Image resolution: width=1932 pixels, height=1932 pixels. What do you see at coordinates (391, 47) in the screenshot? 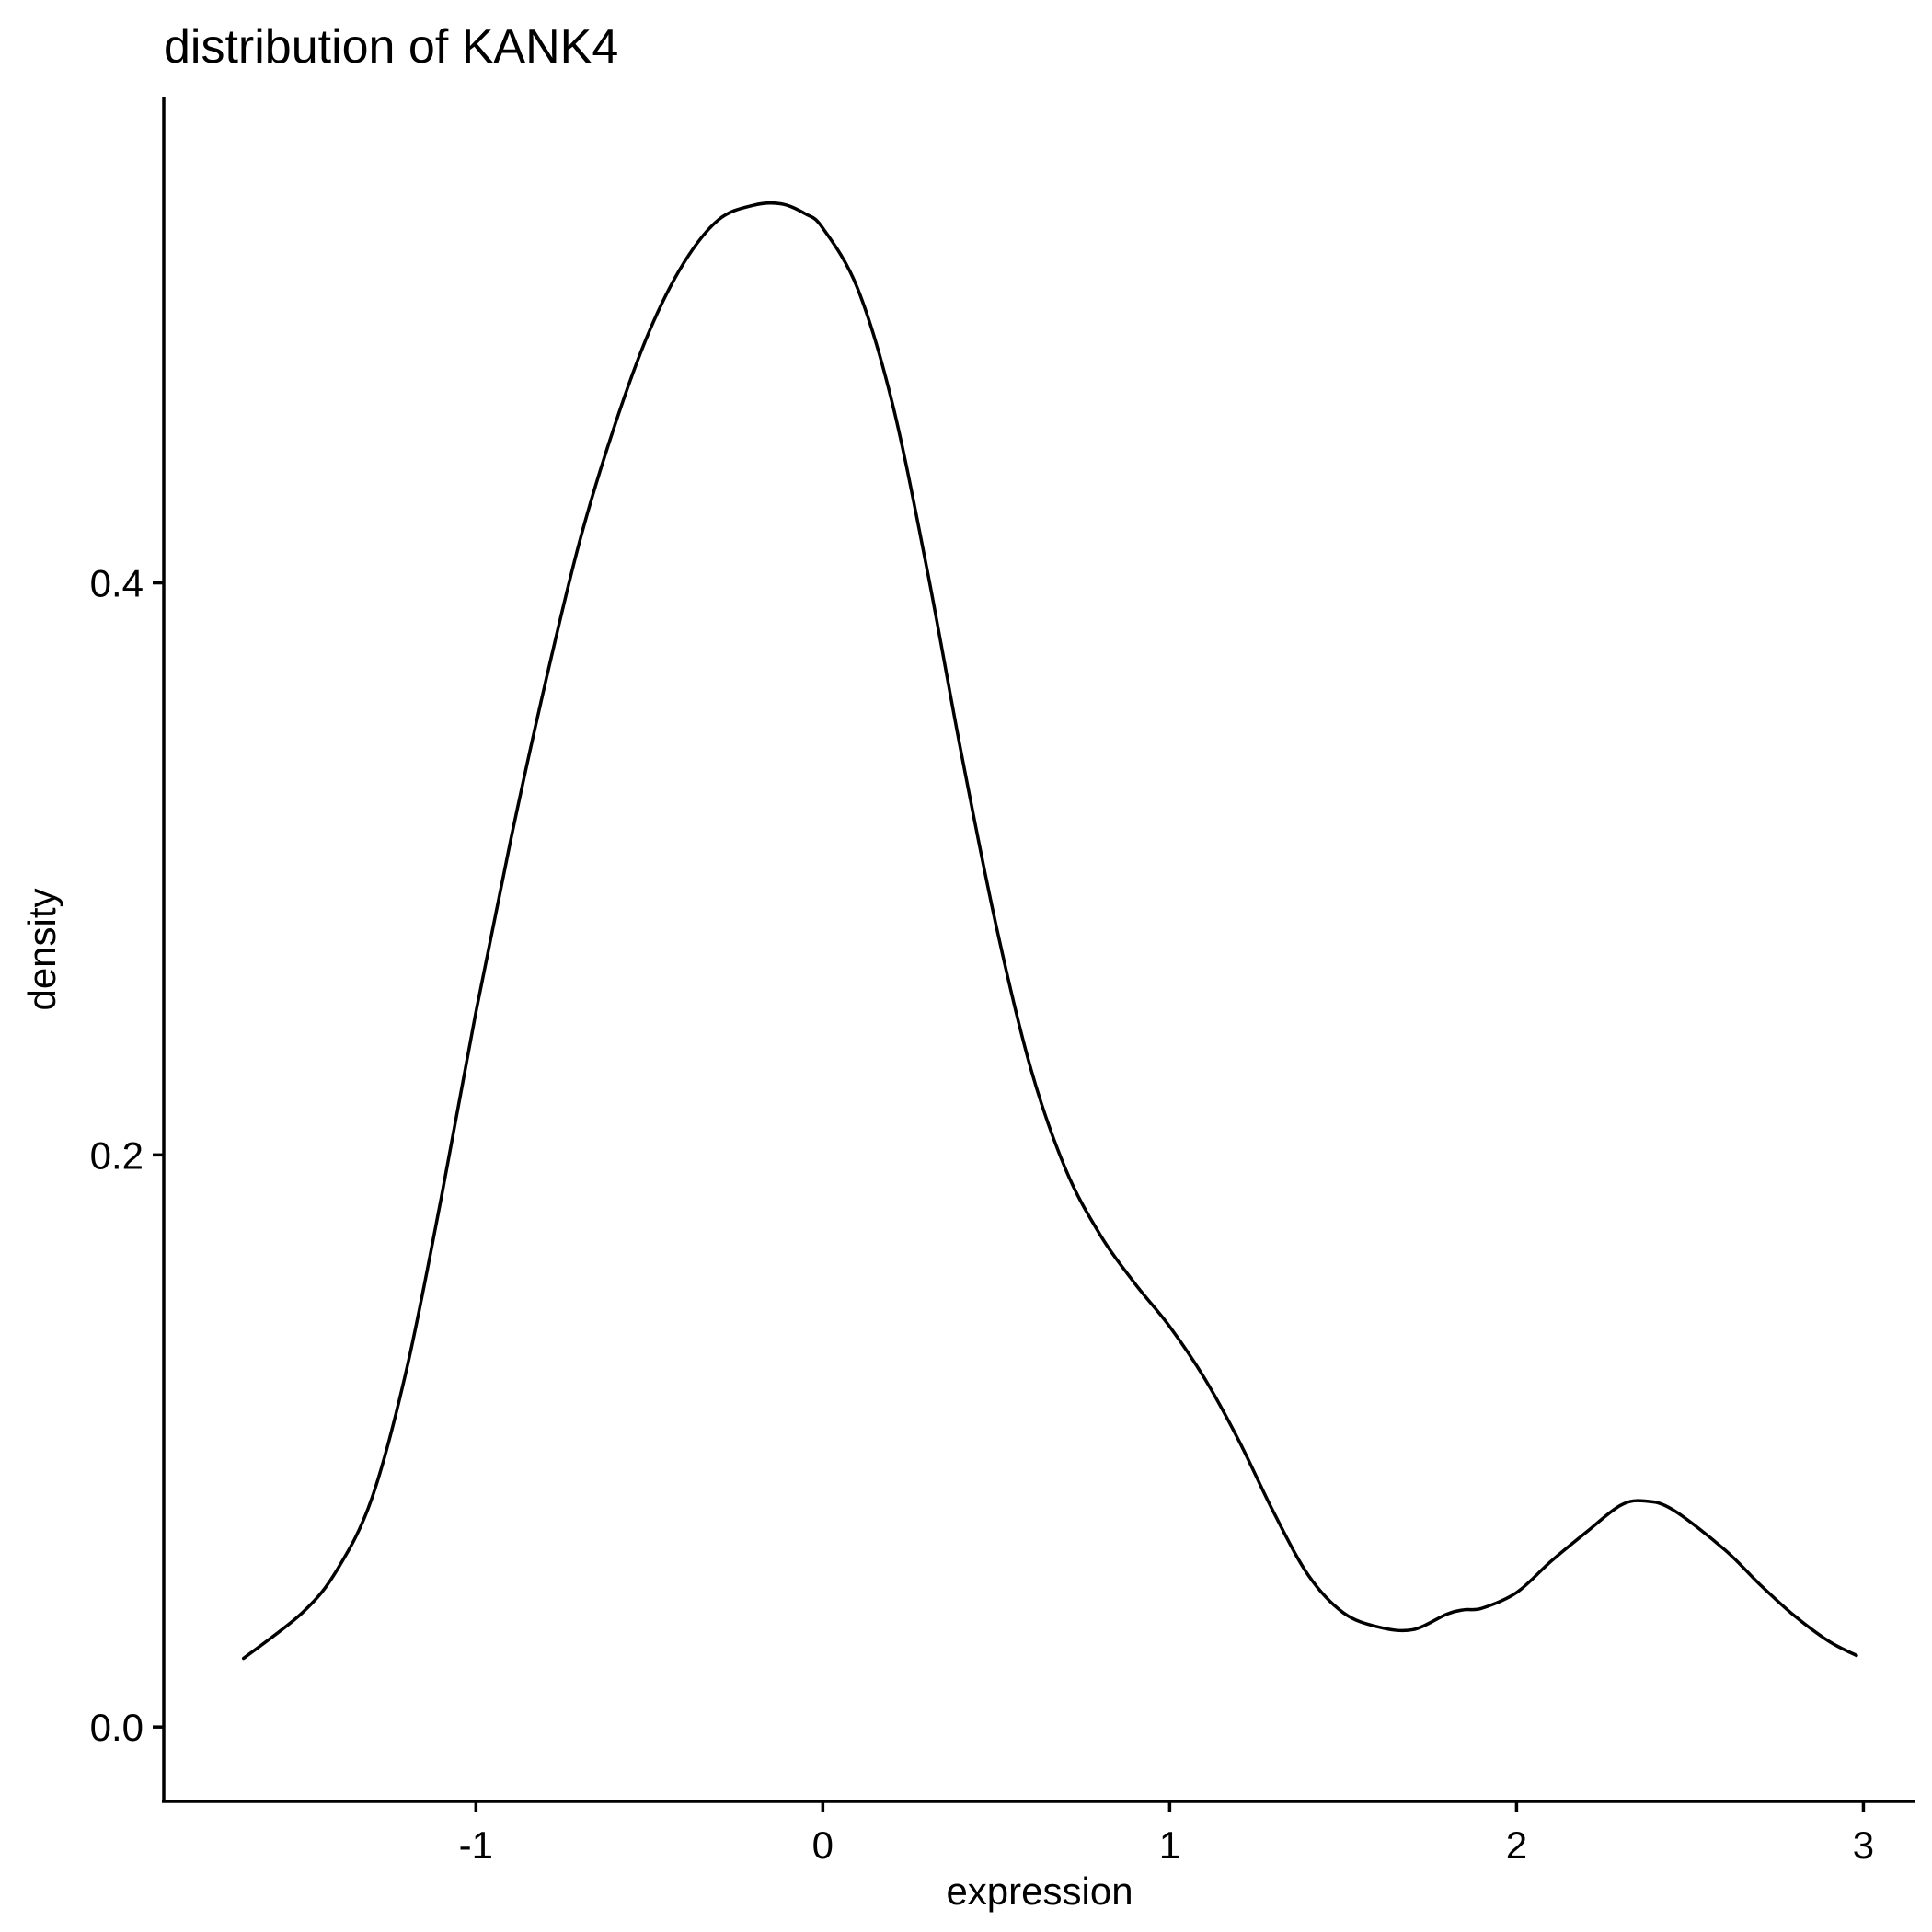
I see `chart-title: distribution of KANK4` at bounding box center [391, 47].